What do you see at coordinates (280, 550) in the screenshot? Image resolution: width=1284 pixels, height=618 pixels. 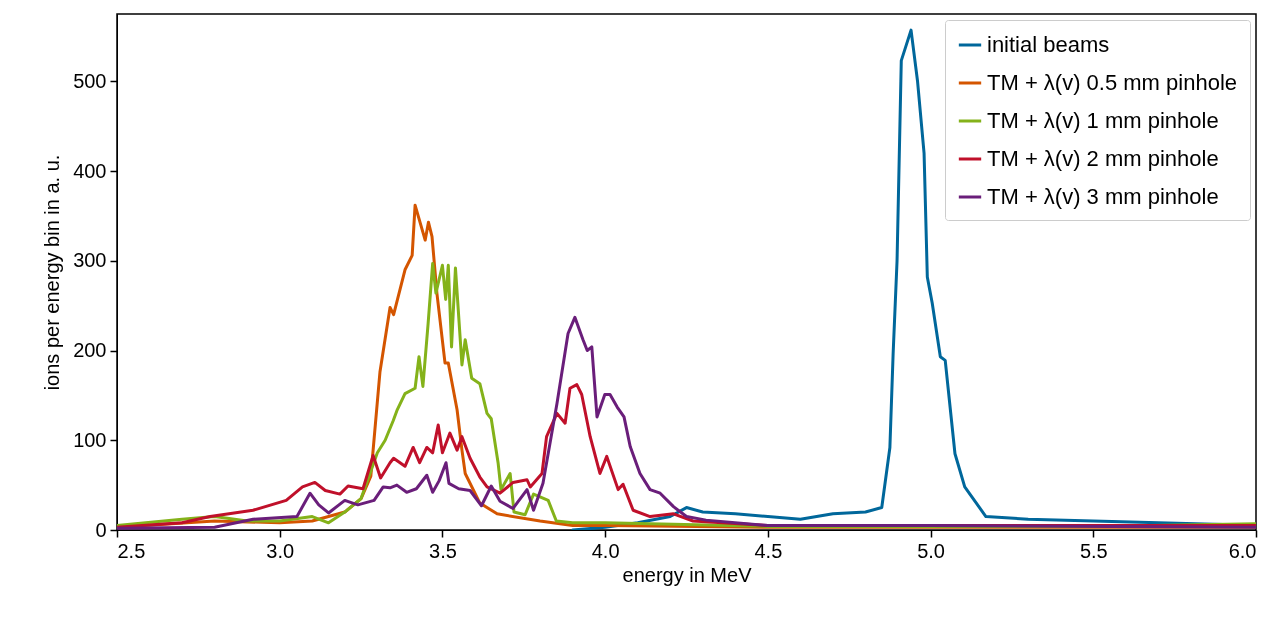 I see `x-tick-label: 3.0` at bounding box center [280, 550].